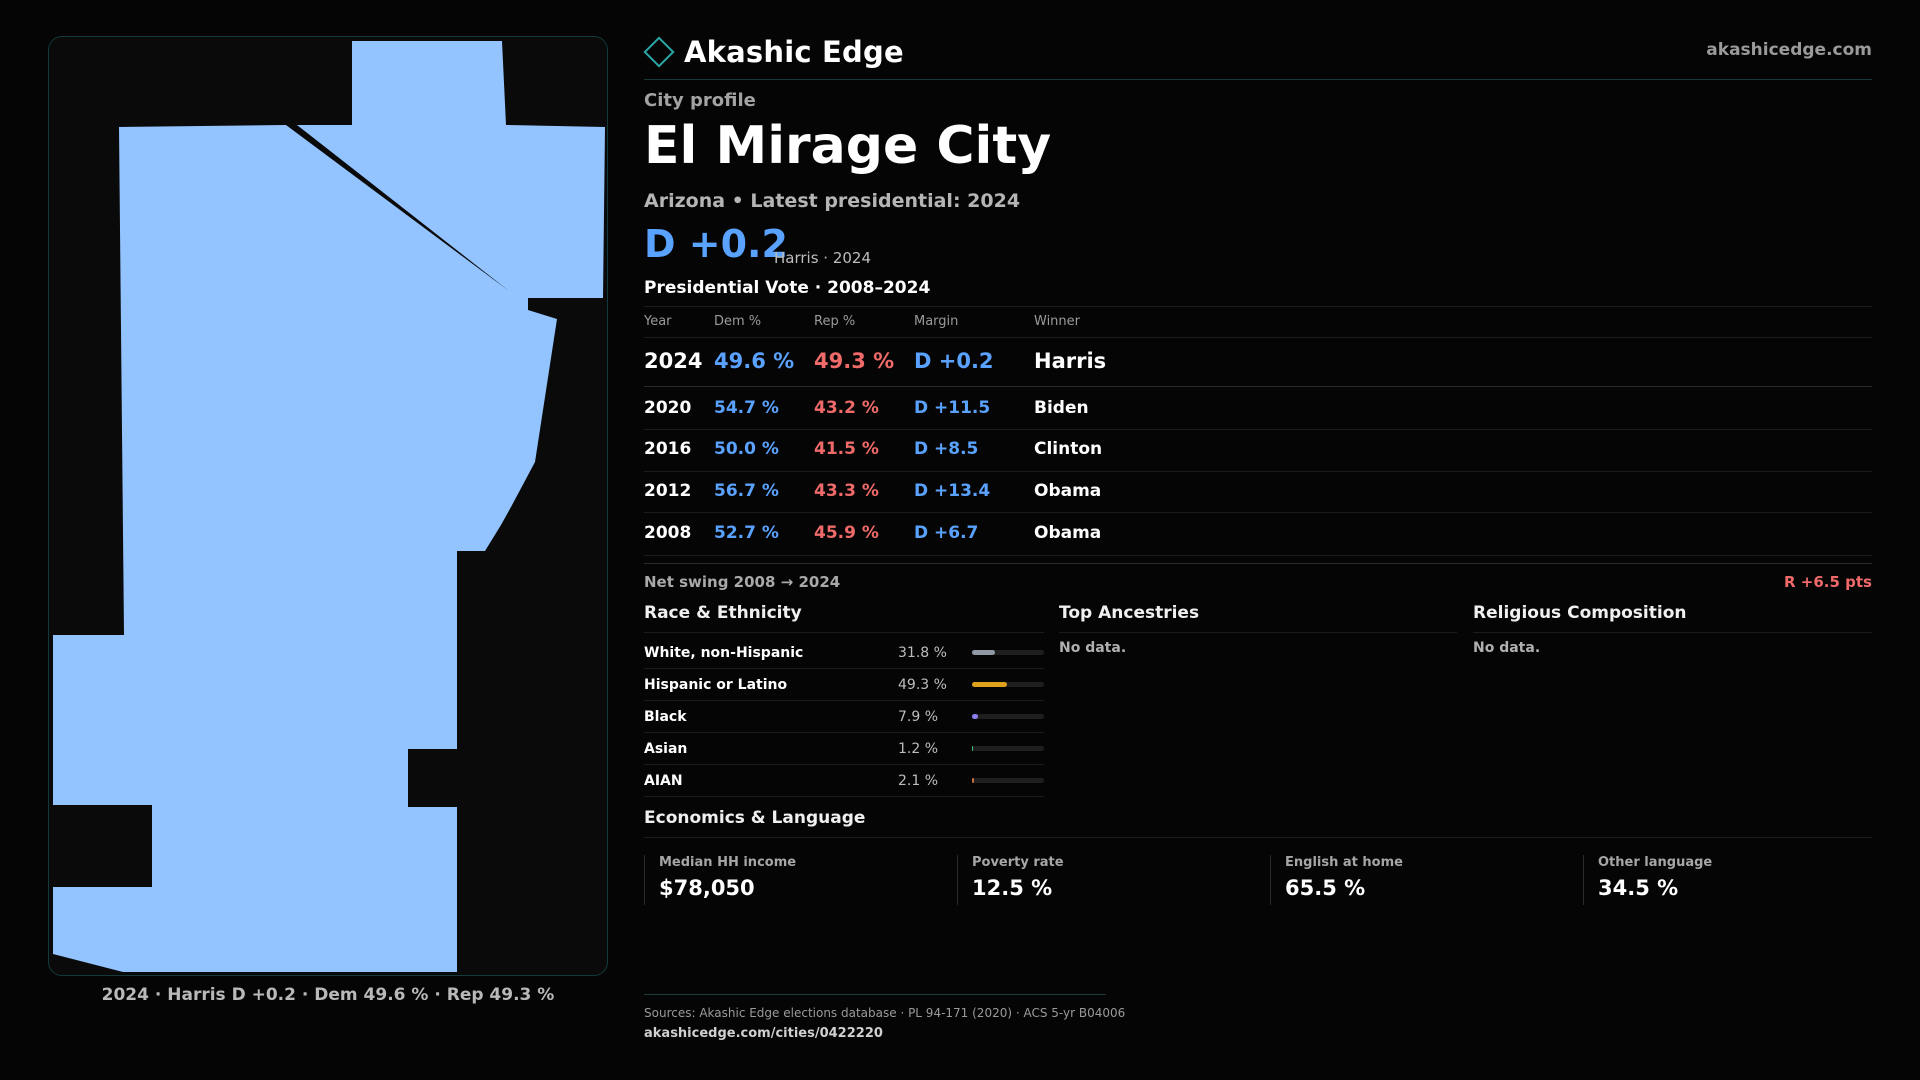 This screenshot has height=1080, width=1920. Describe the element at coordinates (738, 321) in the screenshot. I see `col-header-dem: Dem %` at that location.